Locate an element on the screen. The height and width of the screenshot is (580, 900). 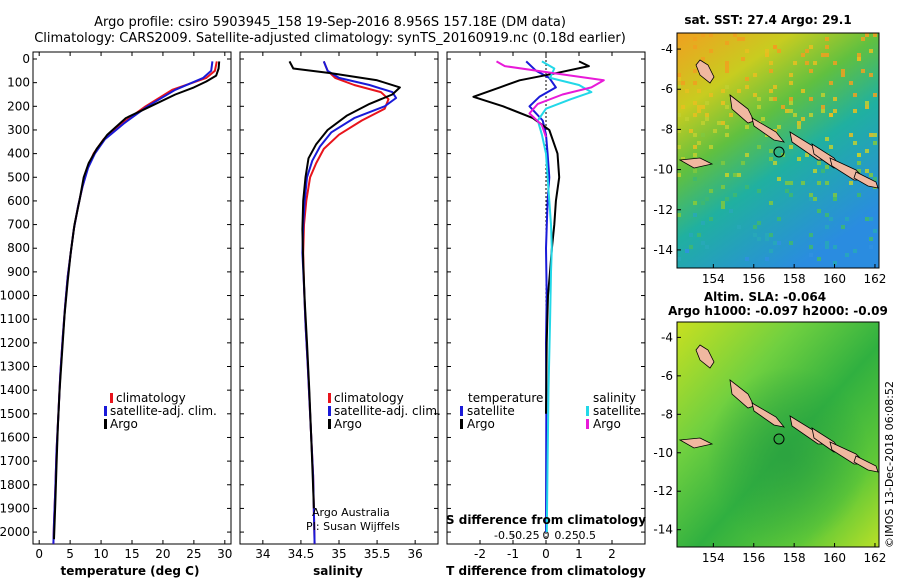
sst-map-frame is located at coordinates (778, 150).